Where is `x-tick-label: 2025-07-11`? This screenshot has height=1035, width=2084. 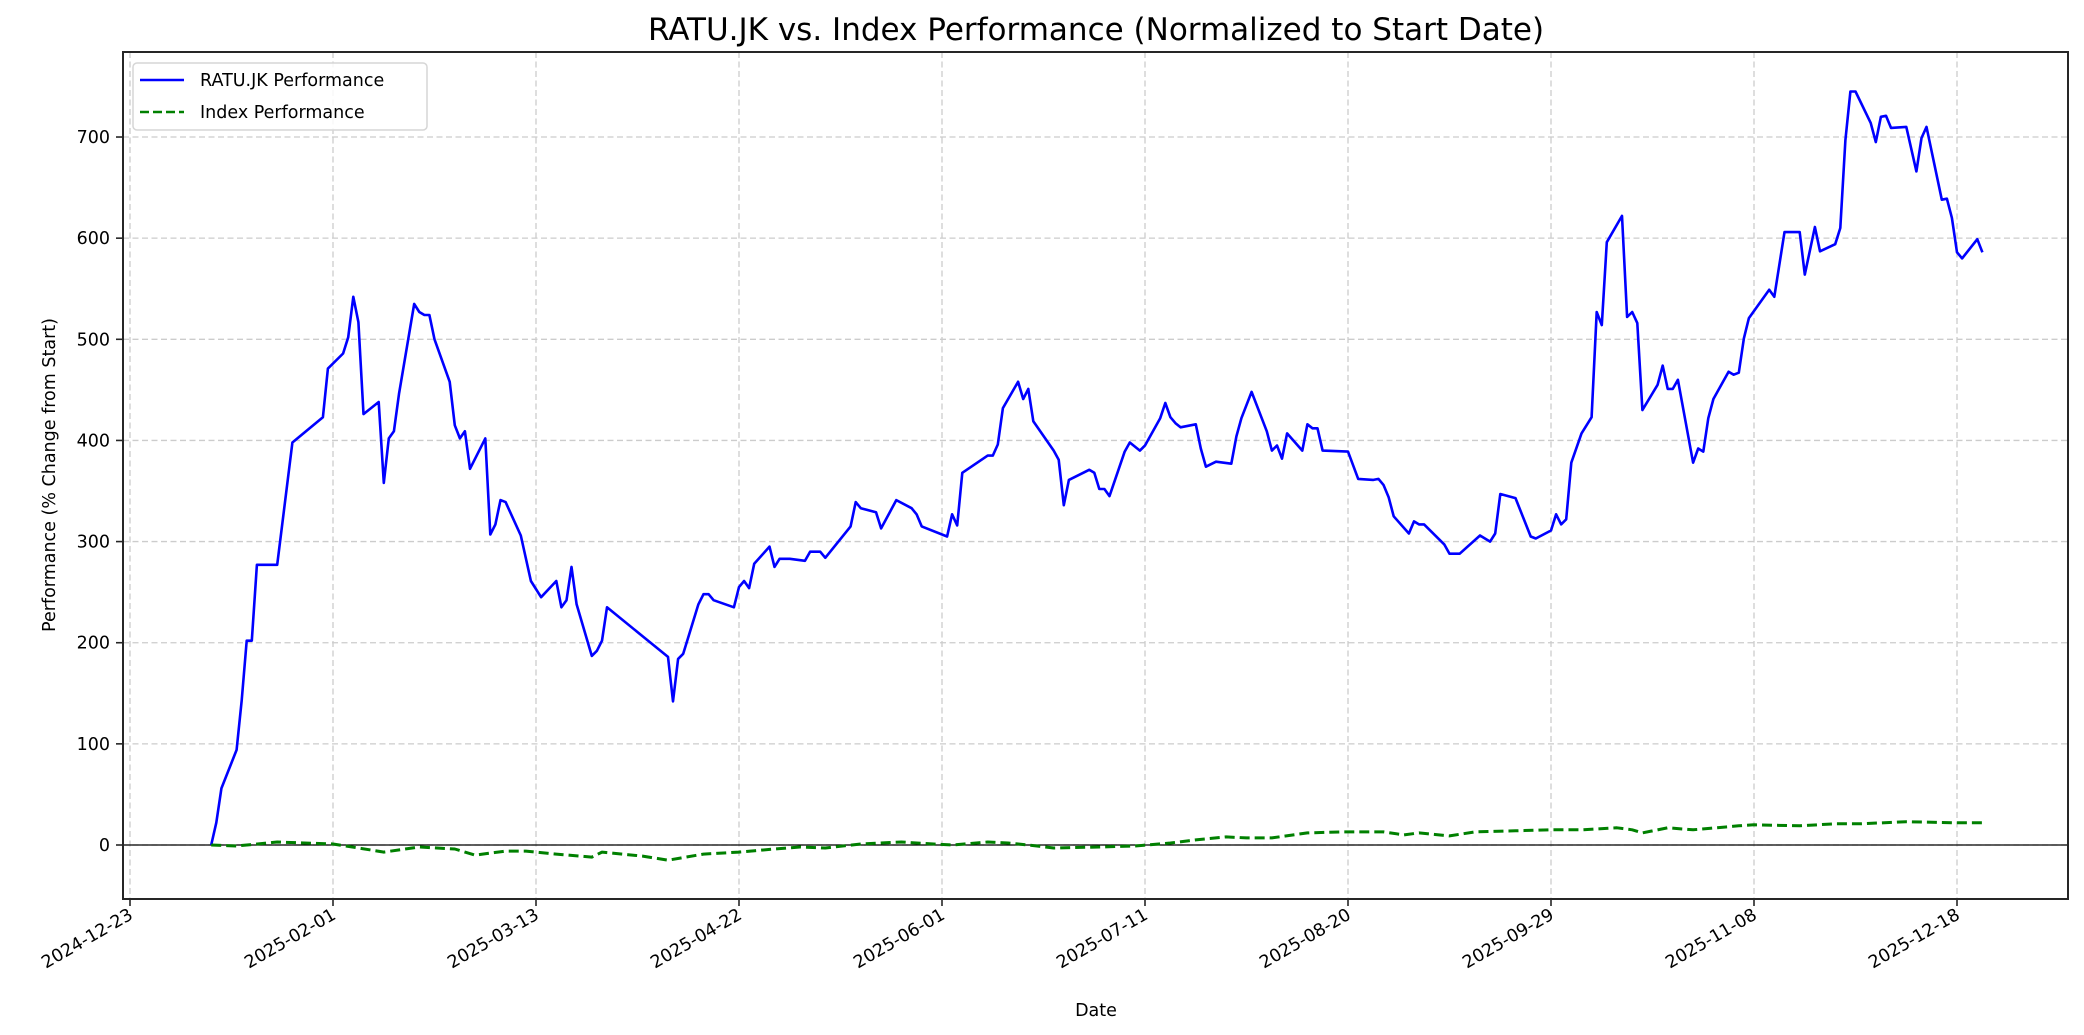 x-tick-label: 2025-07-11 is located at coordinates (1102, 939).